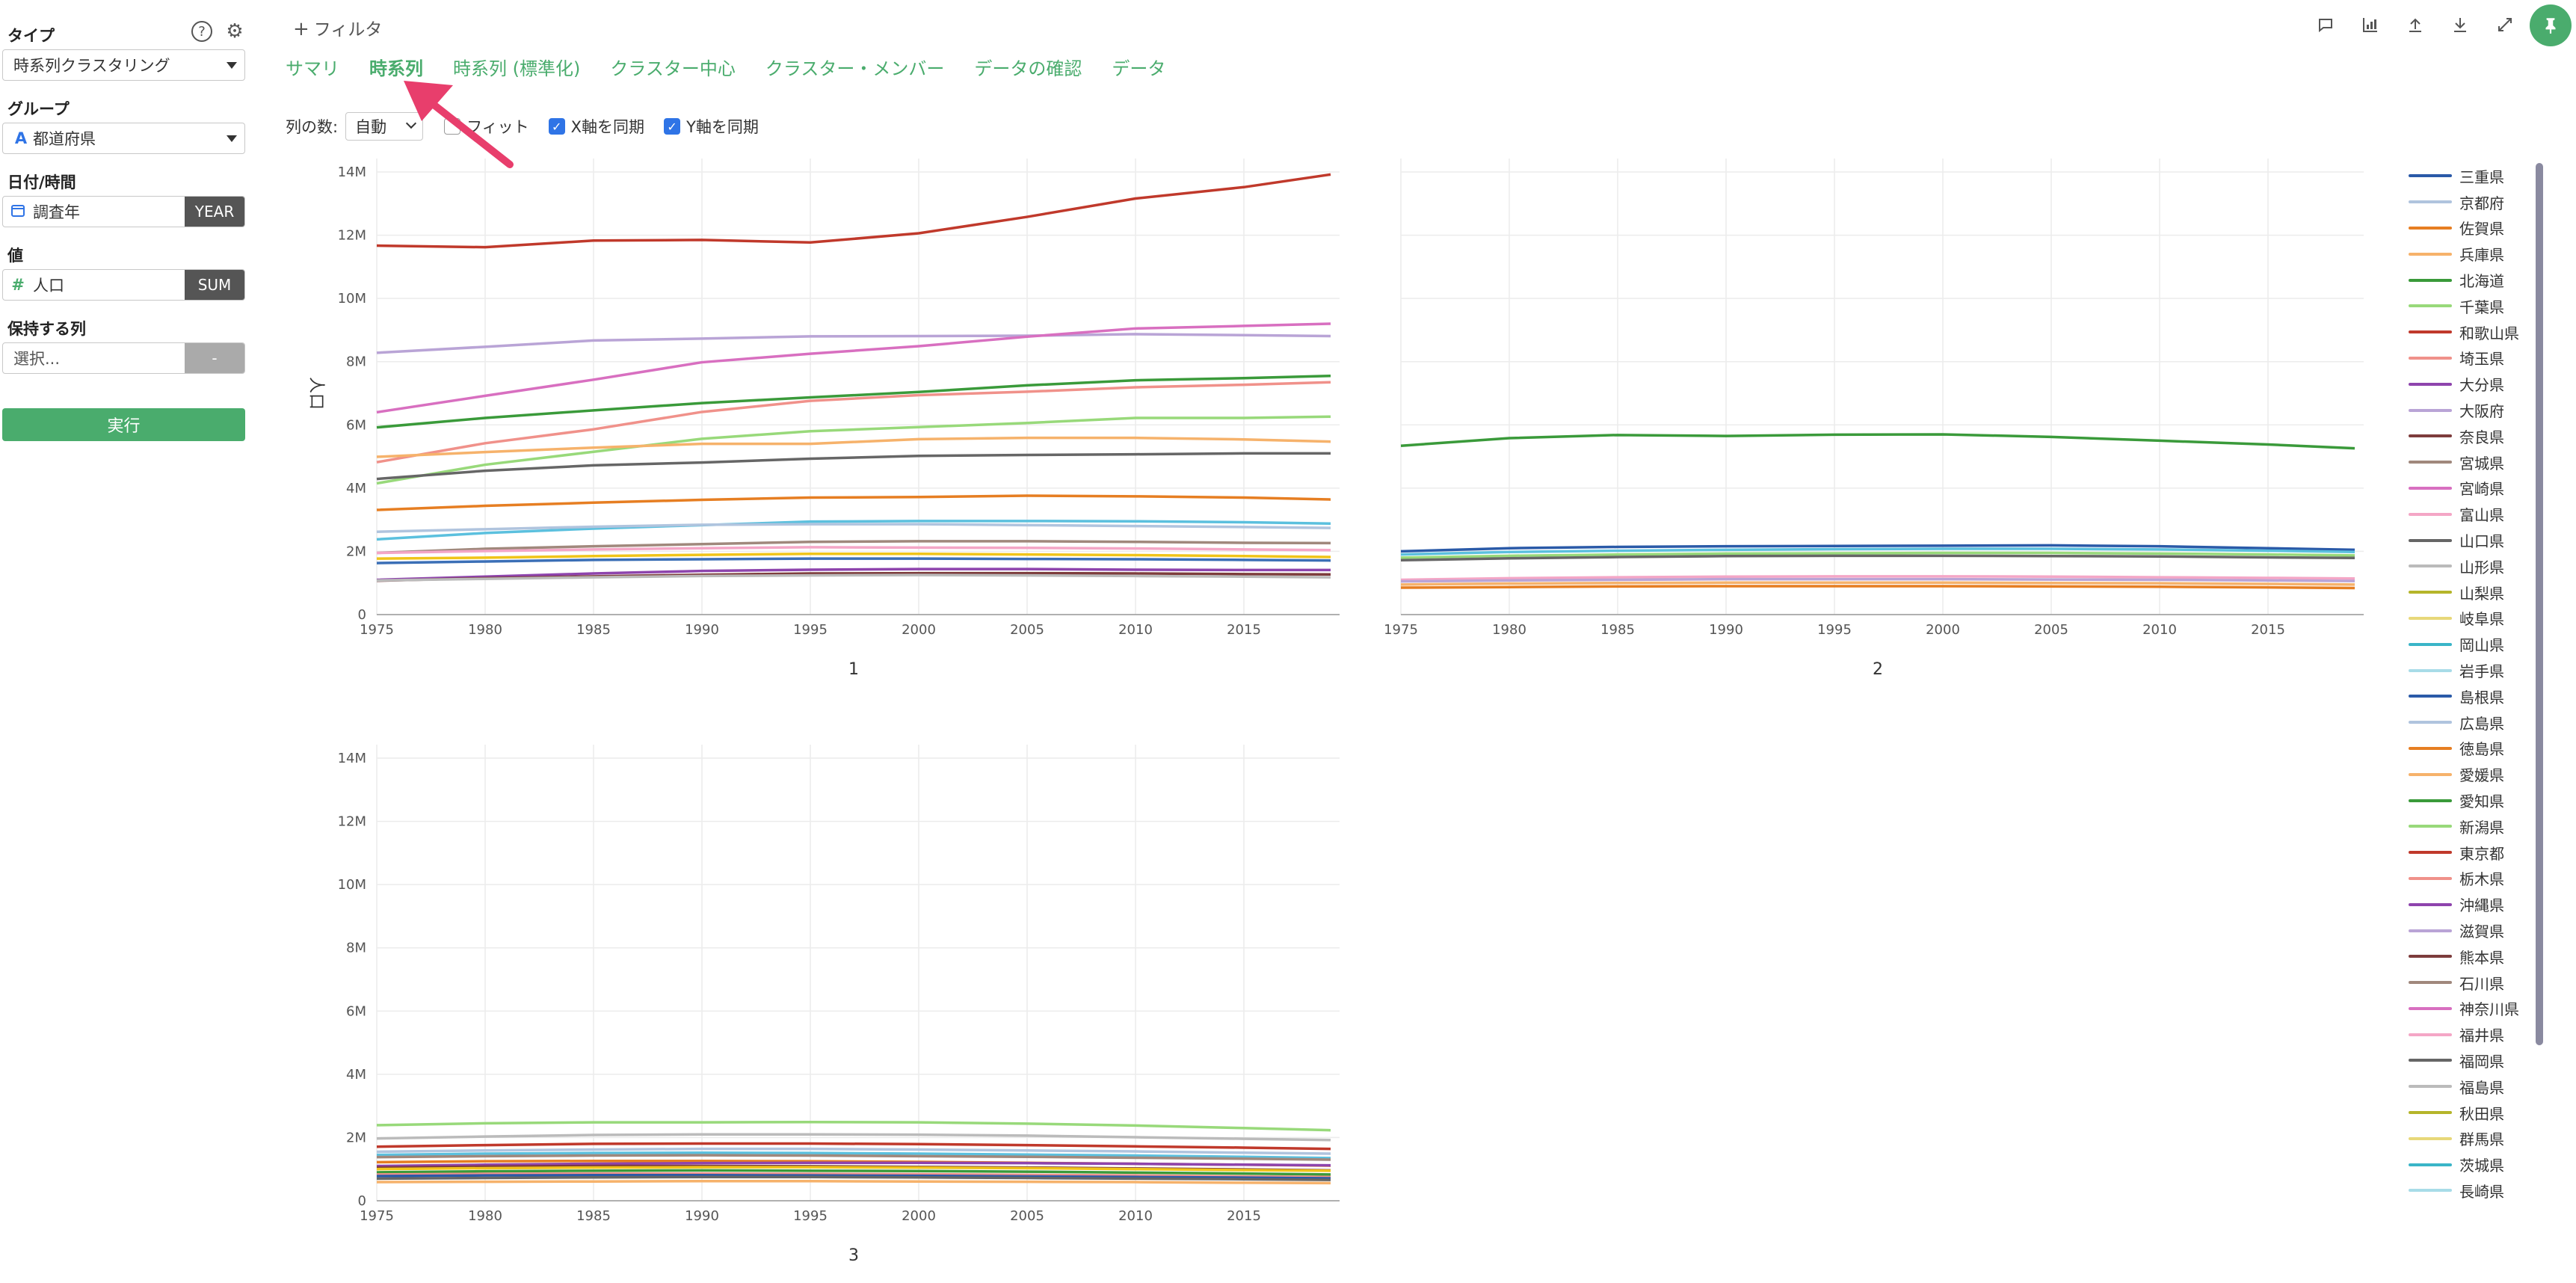 The image size is (2576, 1283). I want to click on legend-item: 山形県, so click(2472, 566).